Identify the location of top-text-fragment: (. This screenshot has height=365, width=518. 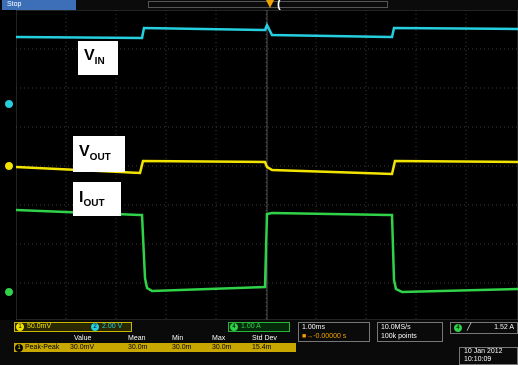
(279, 5).